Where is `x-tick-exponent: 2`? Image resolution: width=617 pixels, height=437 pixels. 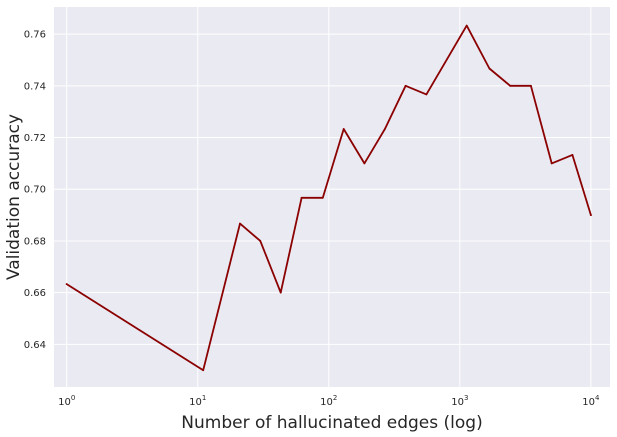 x-tick-exponent: 2 is located at coordinates (335, 398).